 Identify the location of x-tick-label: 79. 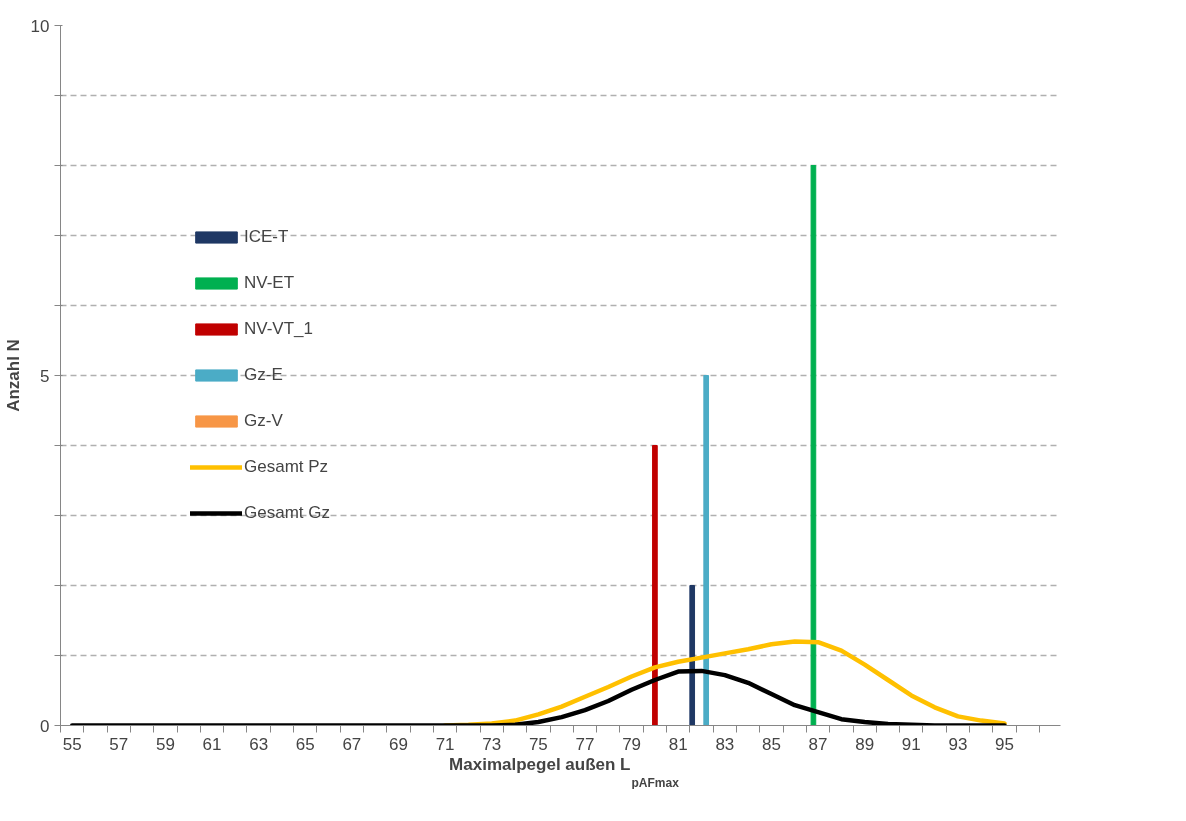
(632, 744).